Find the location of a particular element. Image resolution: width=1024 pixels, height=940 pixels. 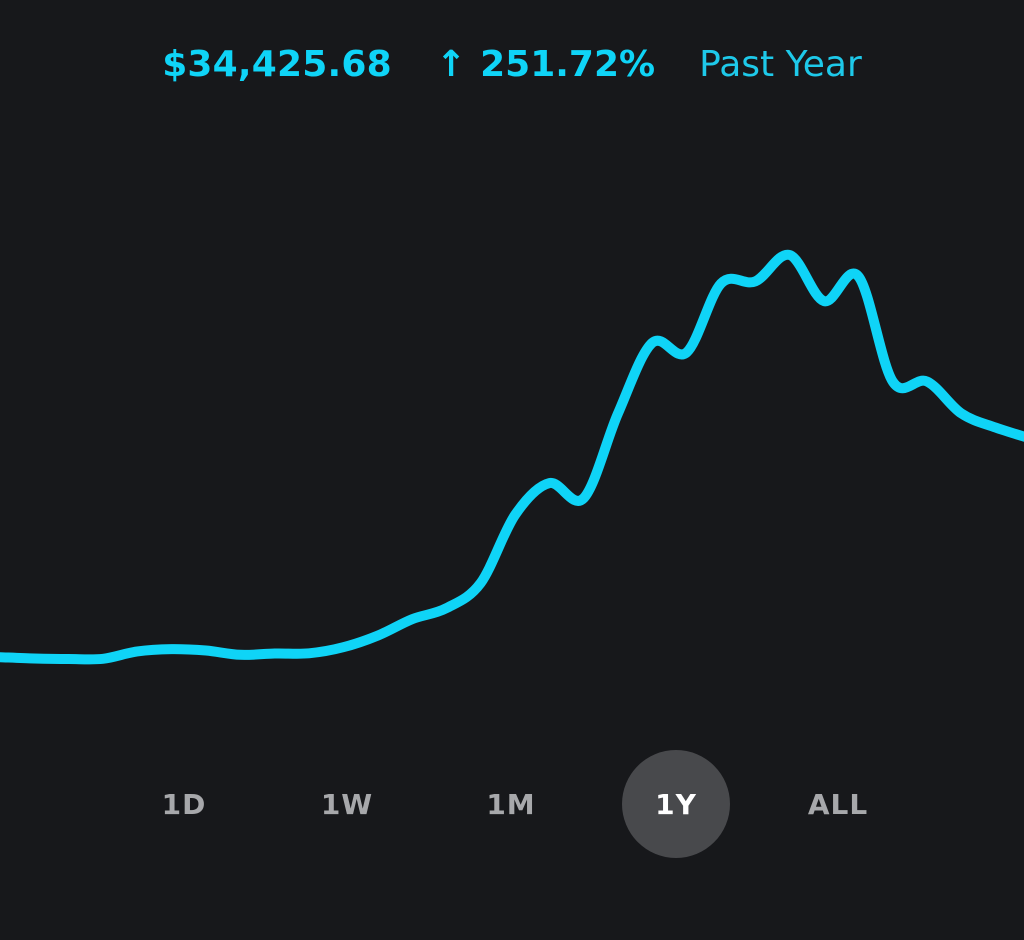

portfolio-summary: $34,425.68 ↑ 251.72% Past Year is located at coordinates (512, 64).